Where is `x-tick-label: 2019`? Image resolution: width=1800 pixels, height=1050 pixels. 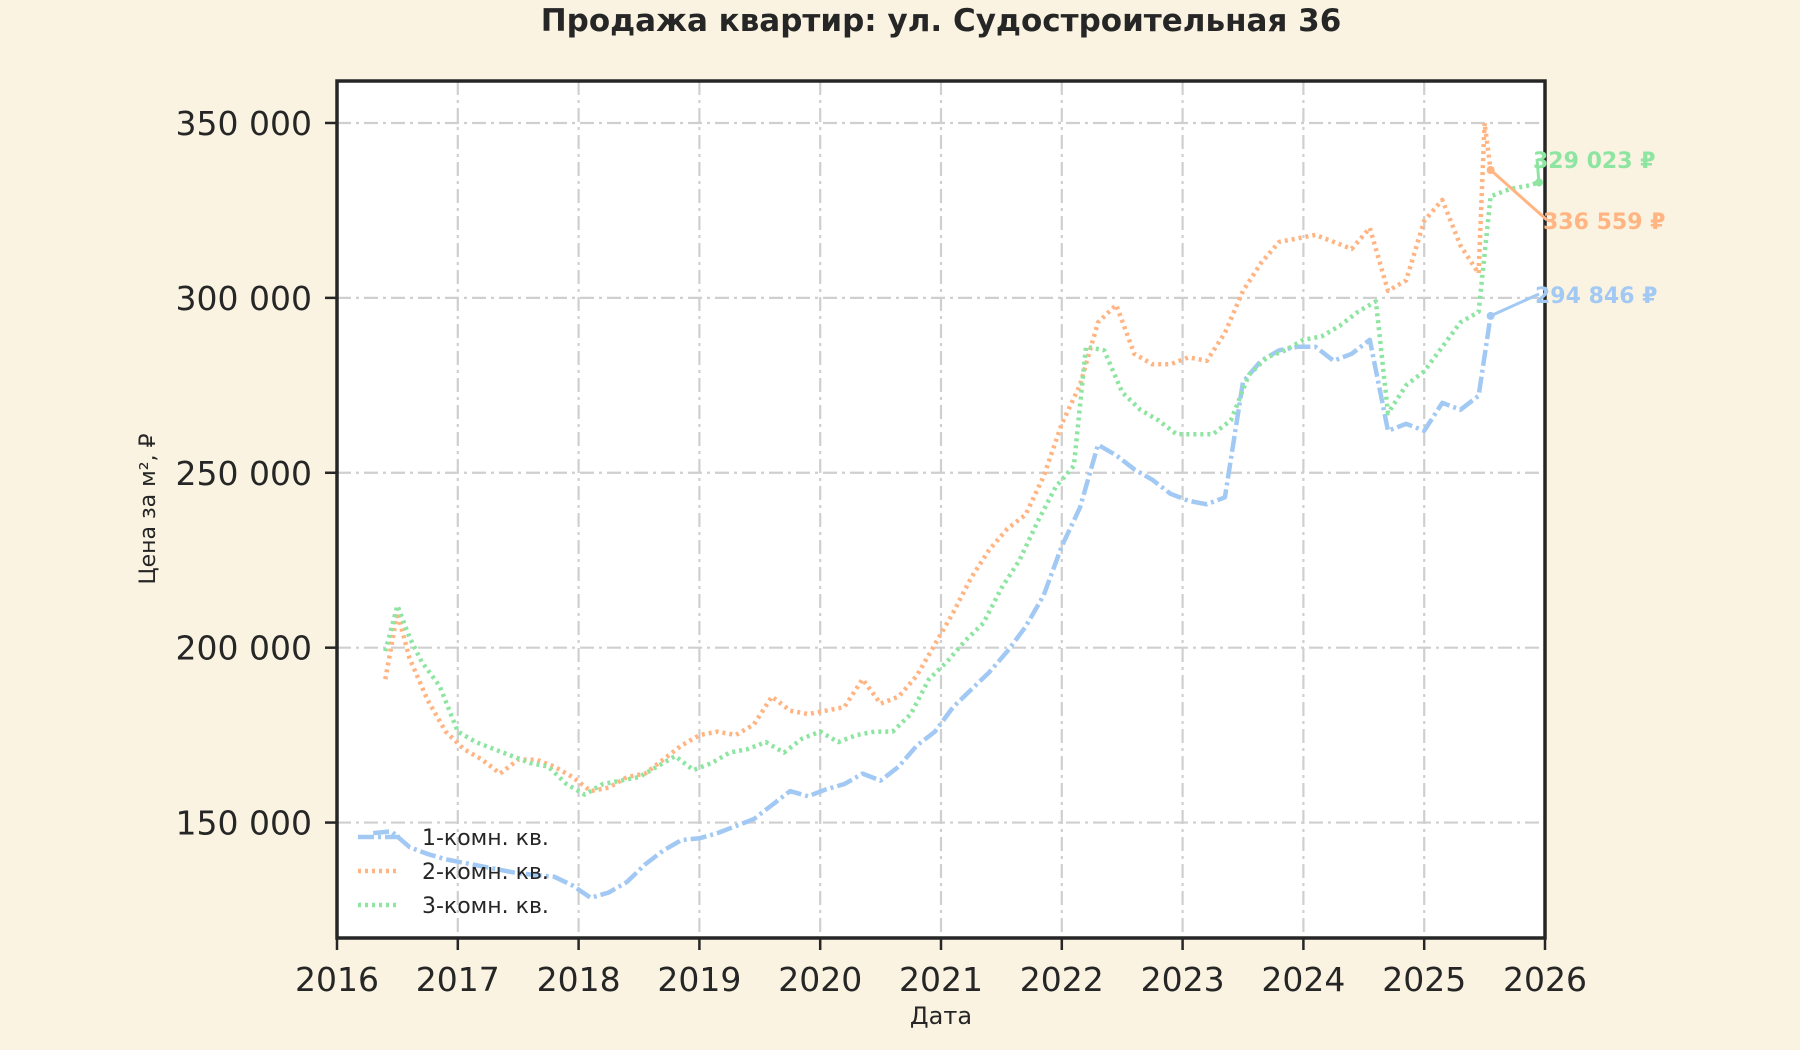
x-tick-label: 2019 is located at coordinates (699, 979).